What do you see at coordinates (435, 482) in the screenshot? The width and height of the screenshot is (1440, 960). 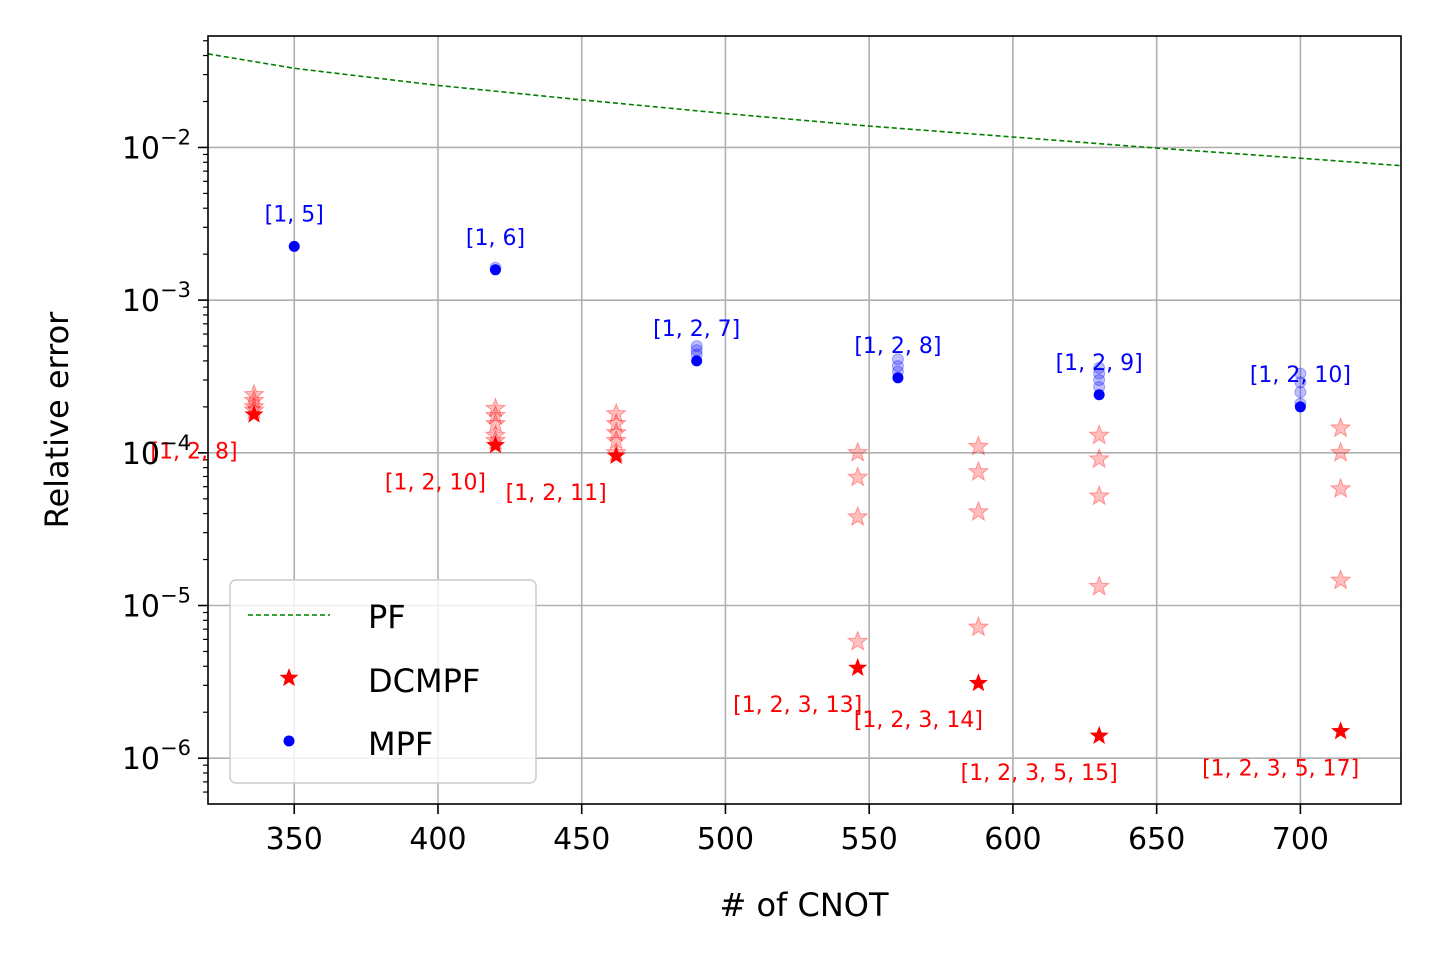 I see `dcmpf-label: [1, 2, 10]` at bounding box center [435, 482].